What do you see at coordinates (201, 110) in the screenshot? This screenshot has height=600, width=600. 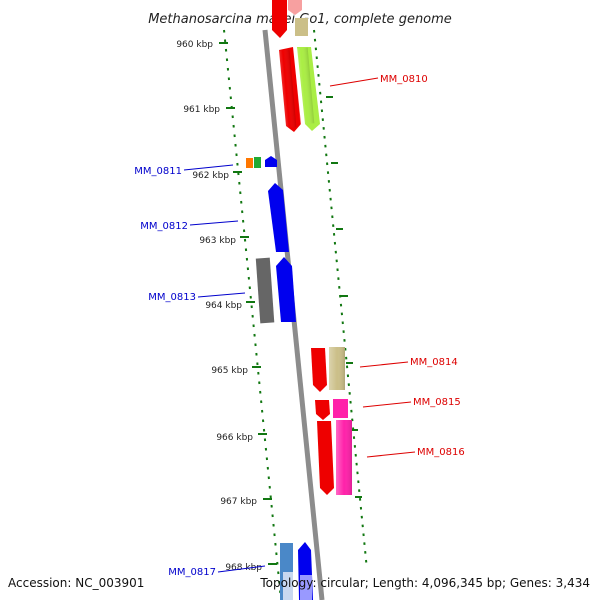 I see `tick-label-961: 961 kbp` at bounding box center [201, 110].